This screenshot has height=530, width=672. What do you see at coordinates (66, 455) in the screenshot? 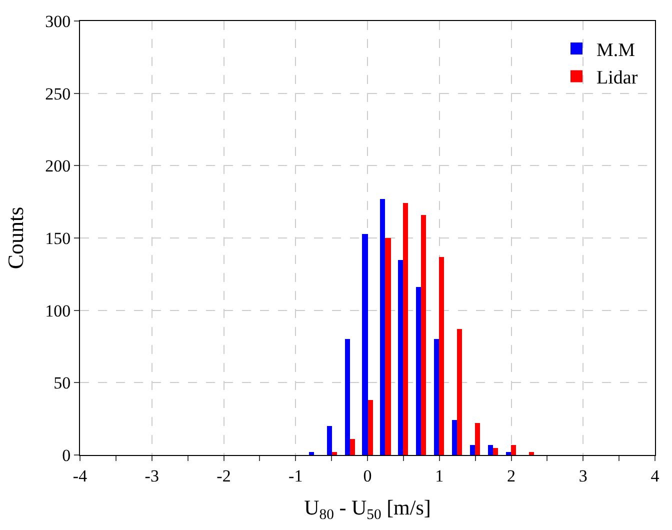
I see `y-tick-label: 0` at bounding box center [66, 455].